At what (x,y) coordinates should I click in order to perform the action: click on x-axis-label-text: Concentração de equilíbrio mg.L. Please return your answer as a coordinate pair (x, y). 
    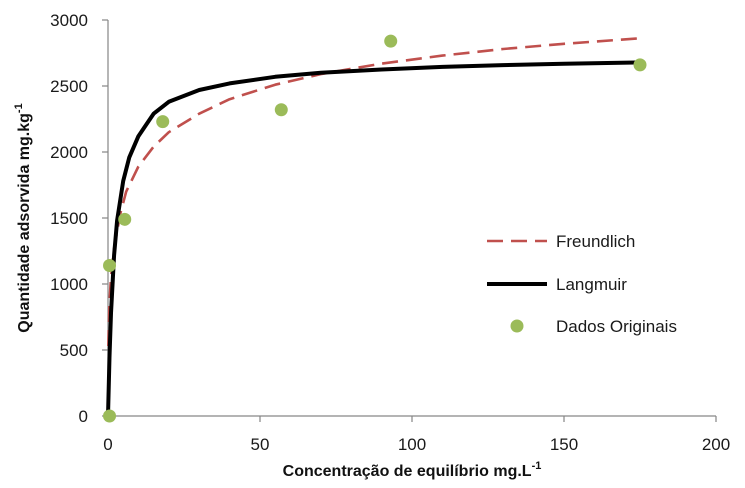
    Looking at the image, I should click on (407, 471).